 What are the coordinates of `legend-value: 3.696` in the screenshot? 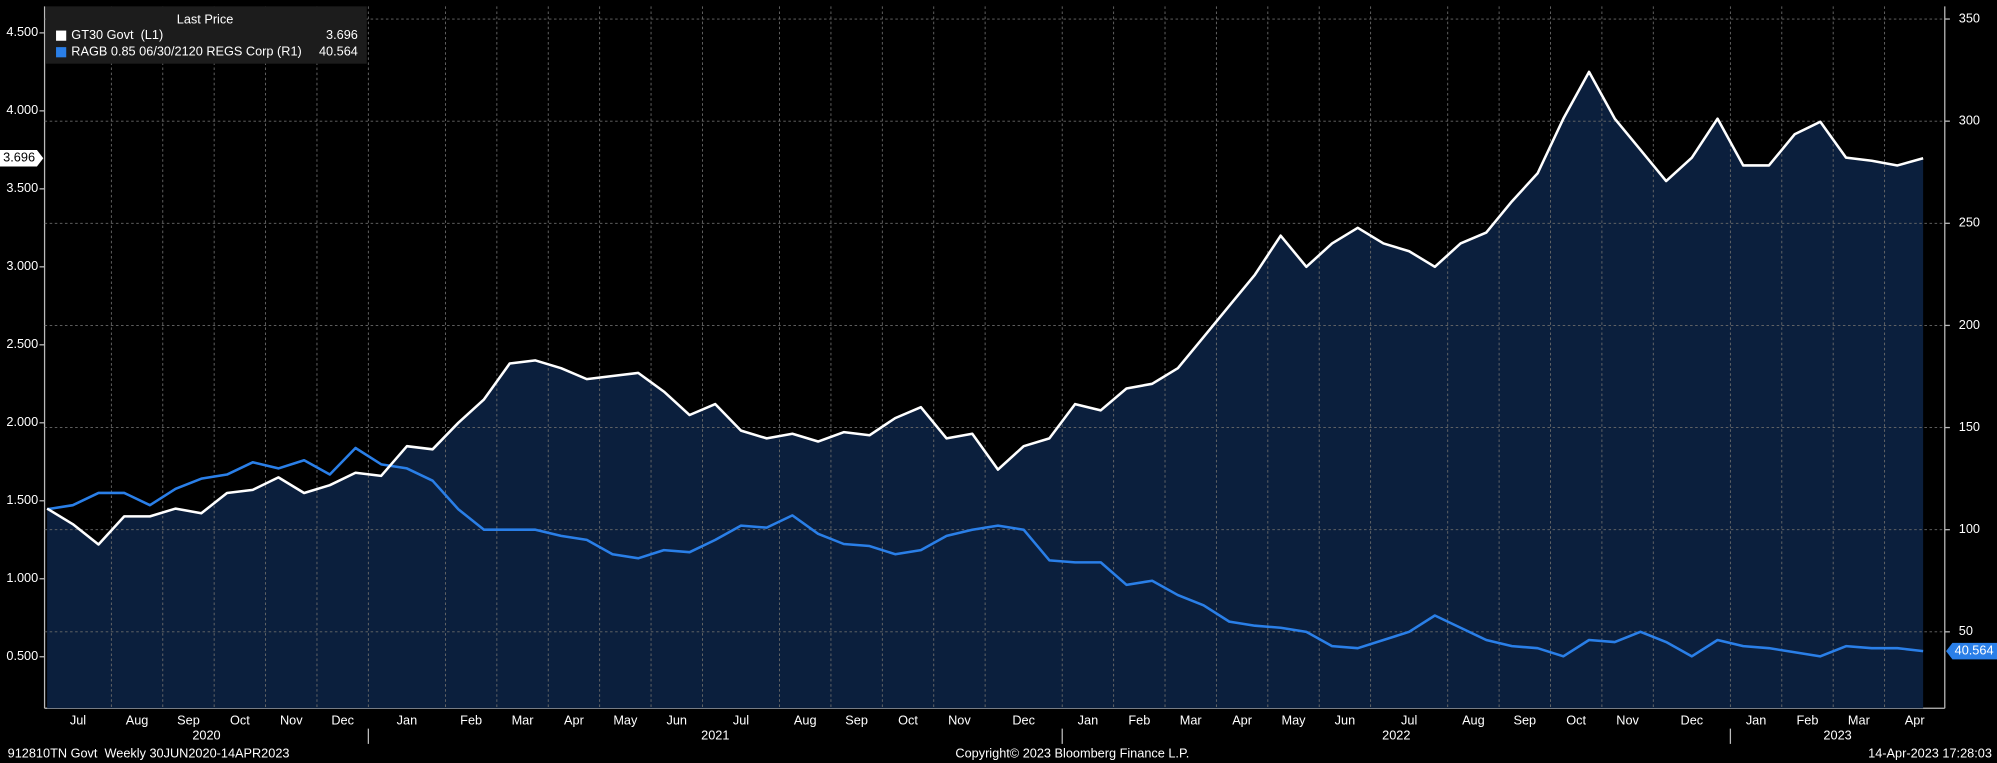 It's located at (342, 34).